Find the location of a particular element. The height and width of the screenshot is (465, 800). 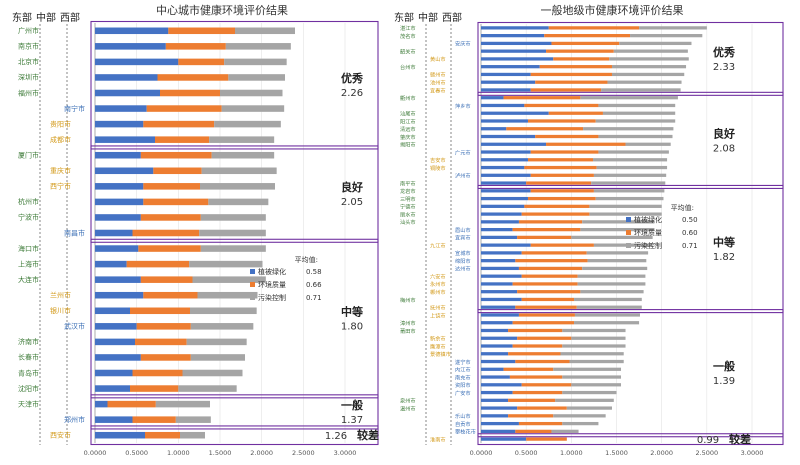

central-legend-name: 植被绿化 is located at coordinates (272, 271).